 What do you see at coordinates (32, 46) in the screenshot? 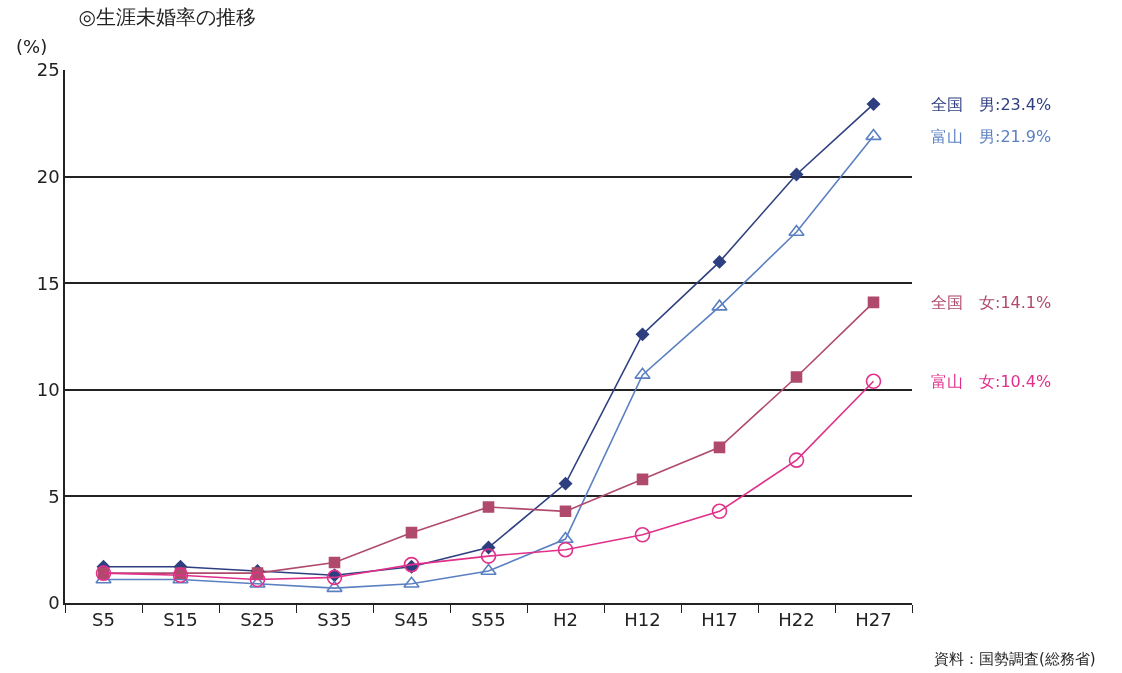
I see `y-axis-title: (%)` at bounding box center [32, 46].